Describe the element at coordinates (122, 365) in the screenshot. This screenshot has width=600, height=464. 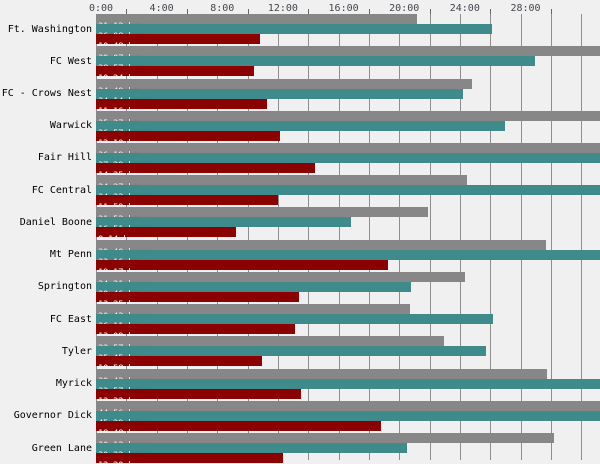
I see `bar-value-label: 10:58<br>ψ` at that location.